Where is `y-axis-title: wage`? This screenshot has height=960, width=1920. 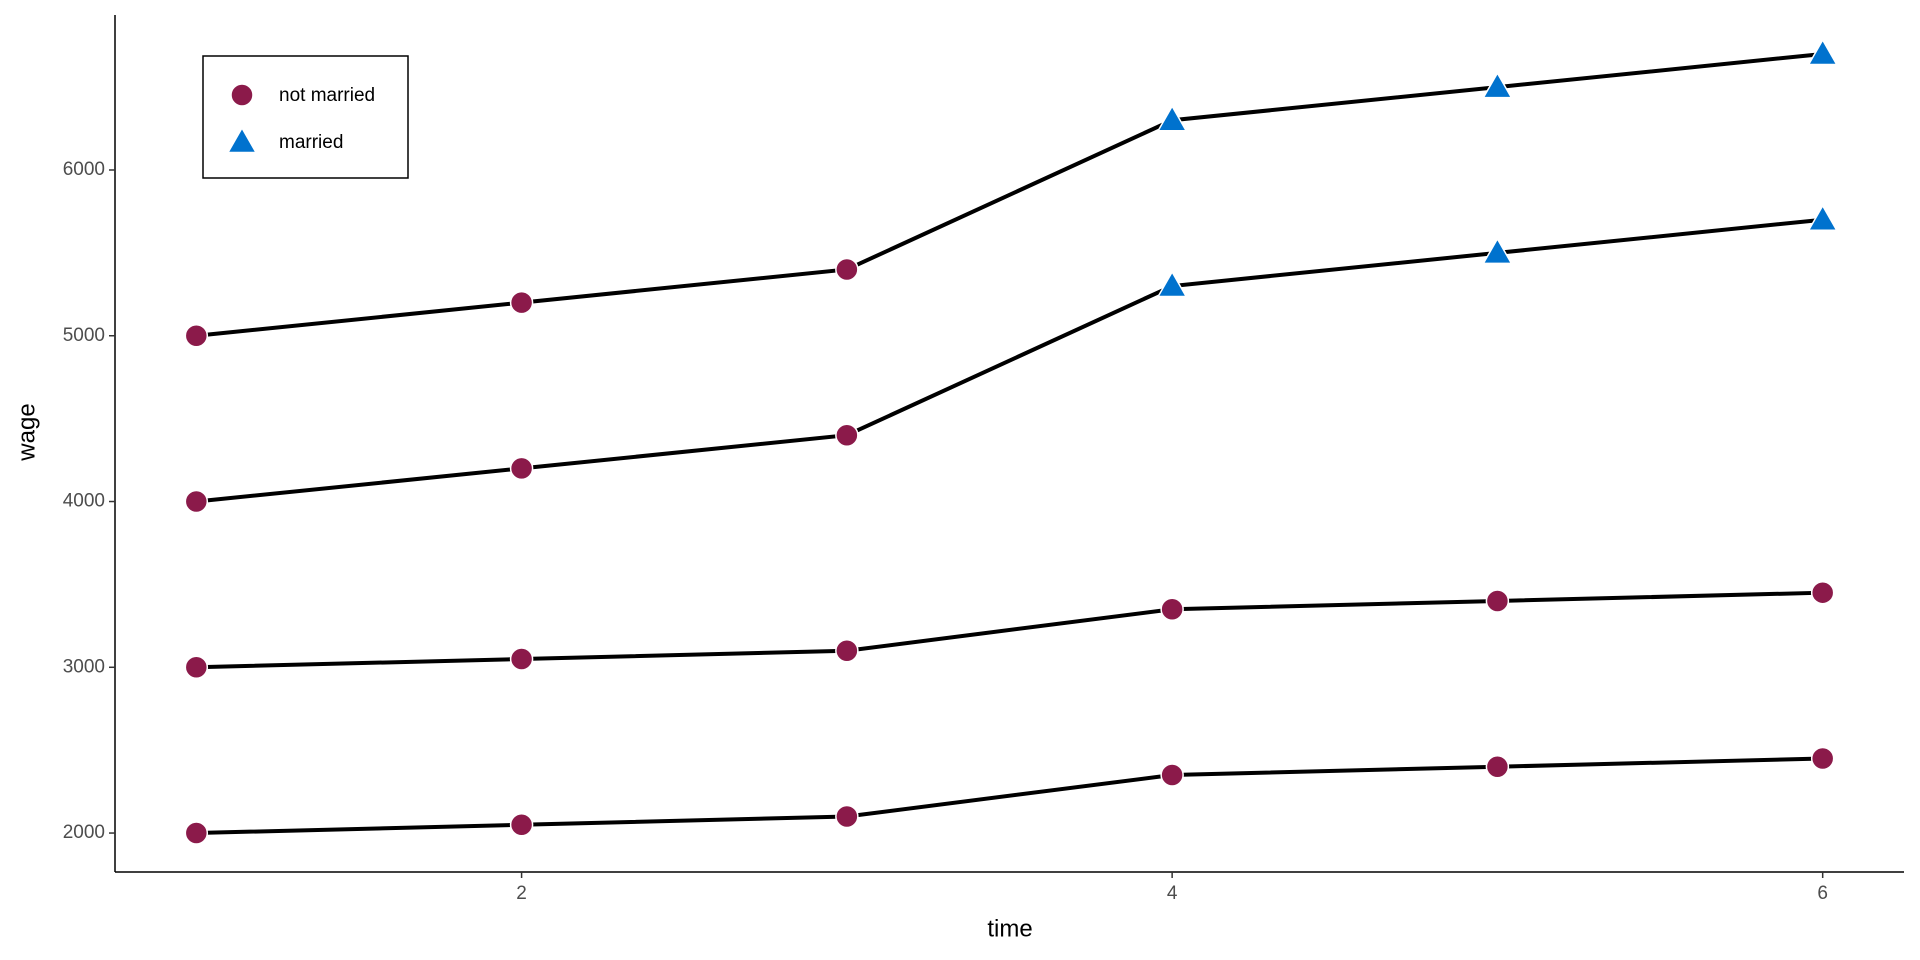 y-axis-title: wage is located at coordinates (26, 432).